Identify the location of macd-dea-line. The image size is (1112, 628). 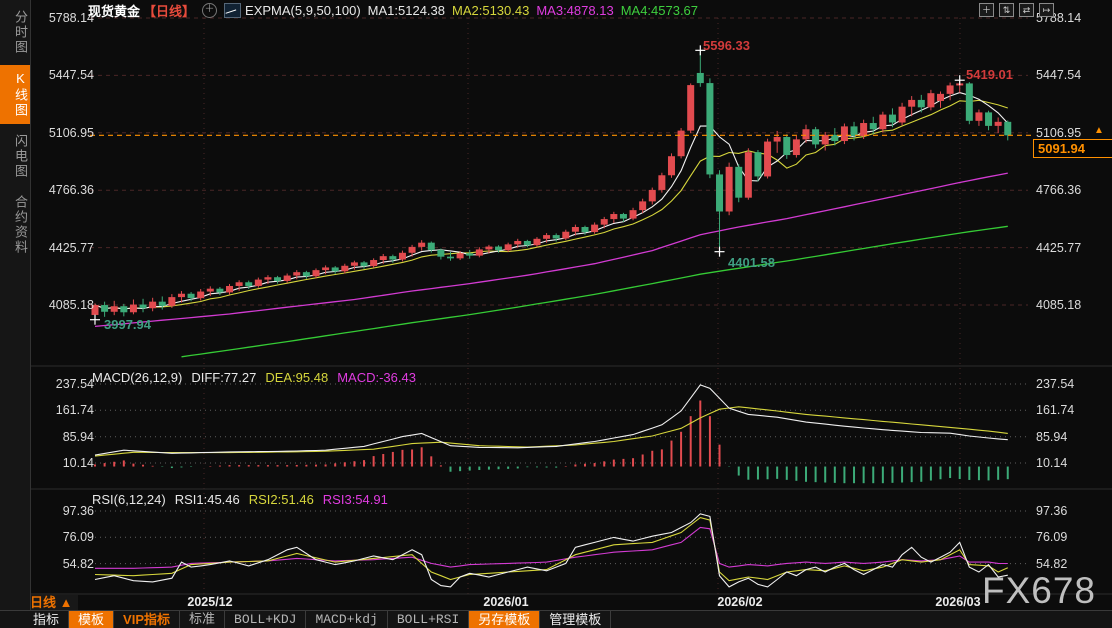
(551, 431).